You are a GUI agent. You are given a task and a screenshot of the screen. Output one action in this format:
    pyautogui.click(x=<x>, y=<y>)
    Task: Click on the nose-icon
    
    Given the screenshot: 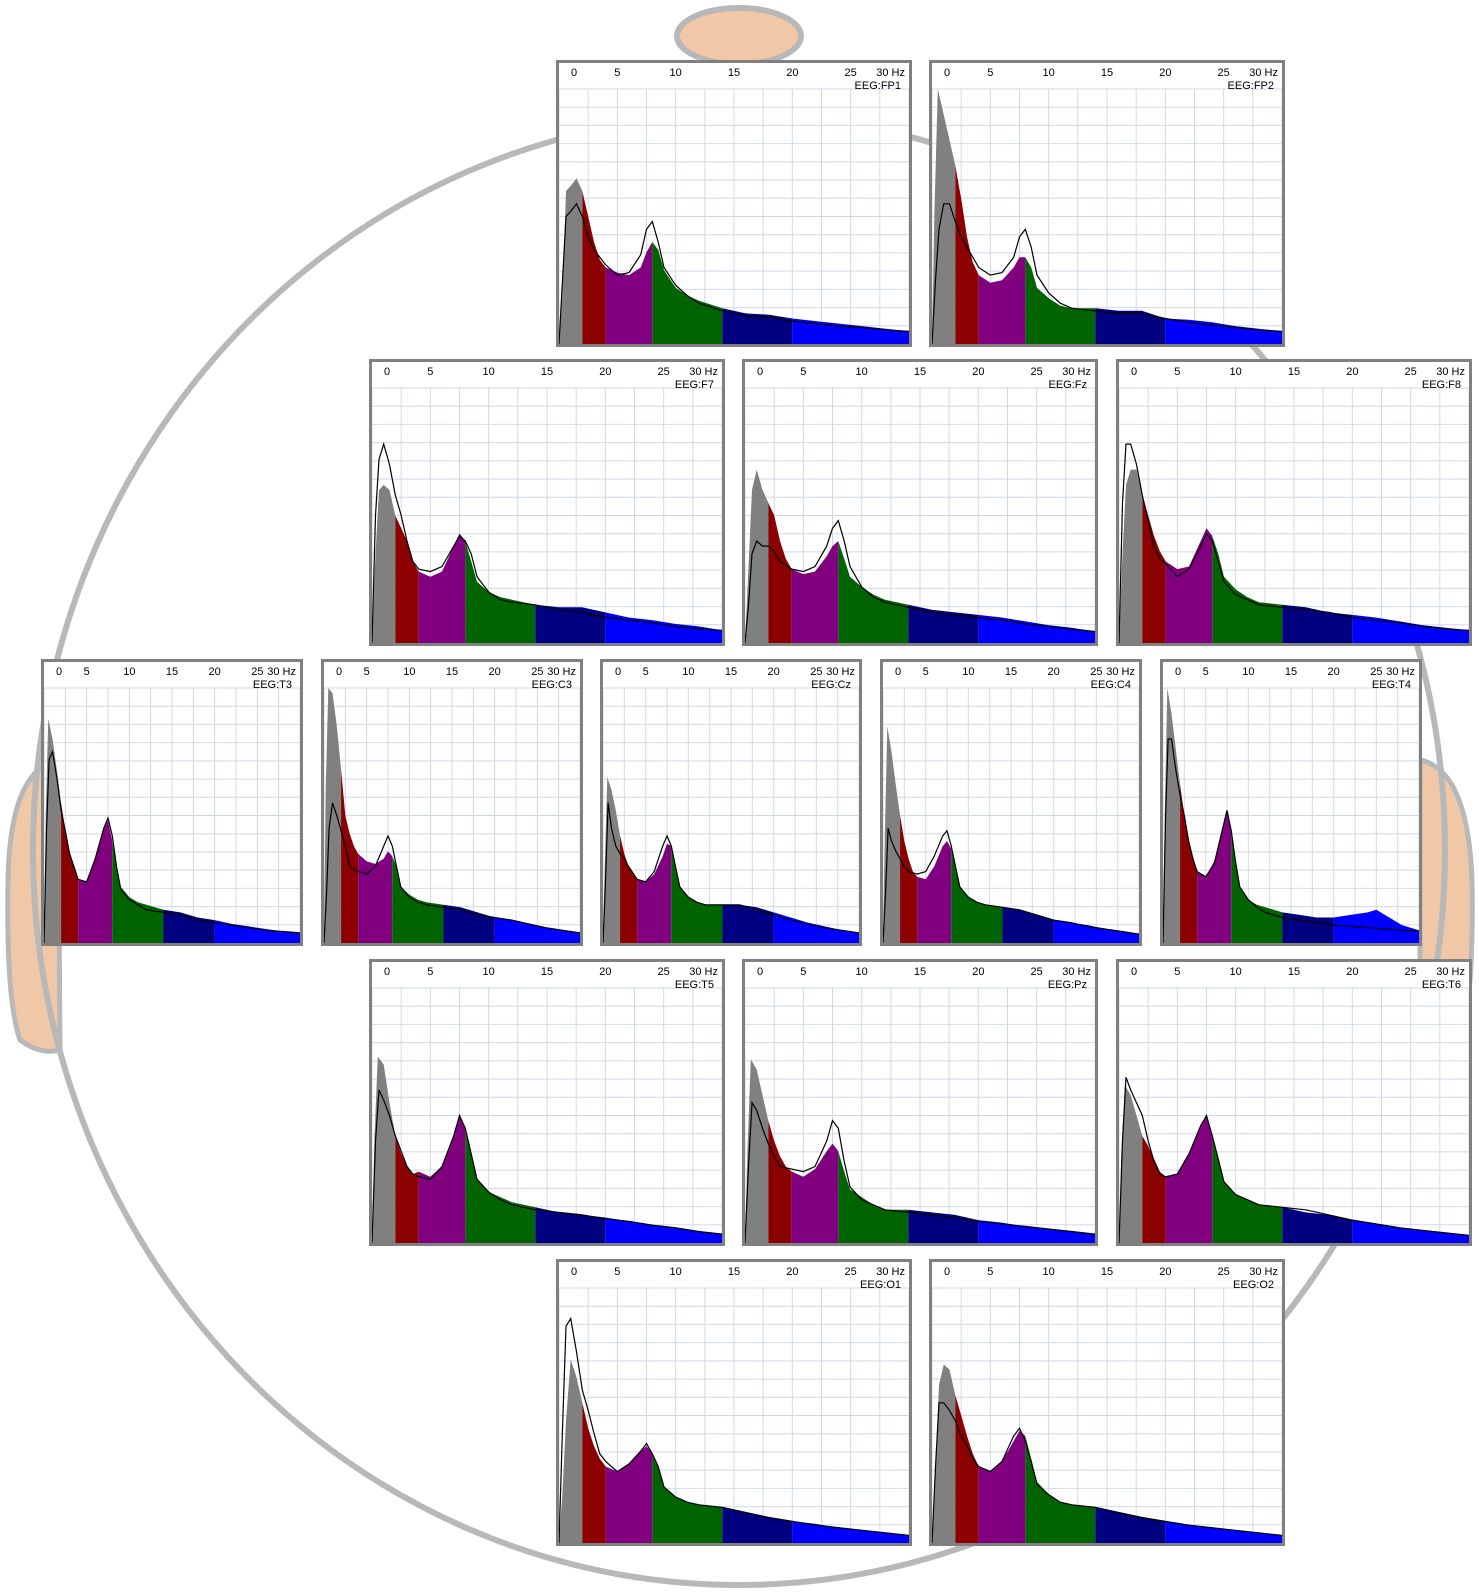 What is the action you would take?
    pyautogui.click(x=739, y=36)
    